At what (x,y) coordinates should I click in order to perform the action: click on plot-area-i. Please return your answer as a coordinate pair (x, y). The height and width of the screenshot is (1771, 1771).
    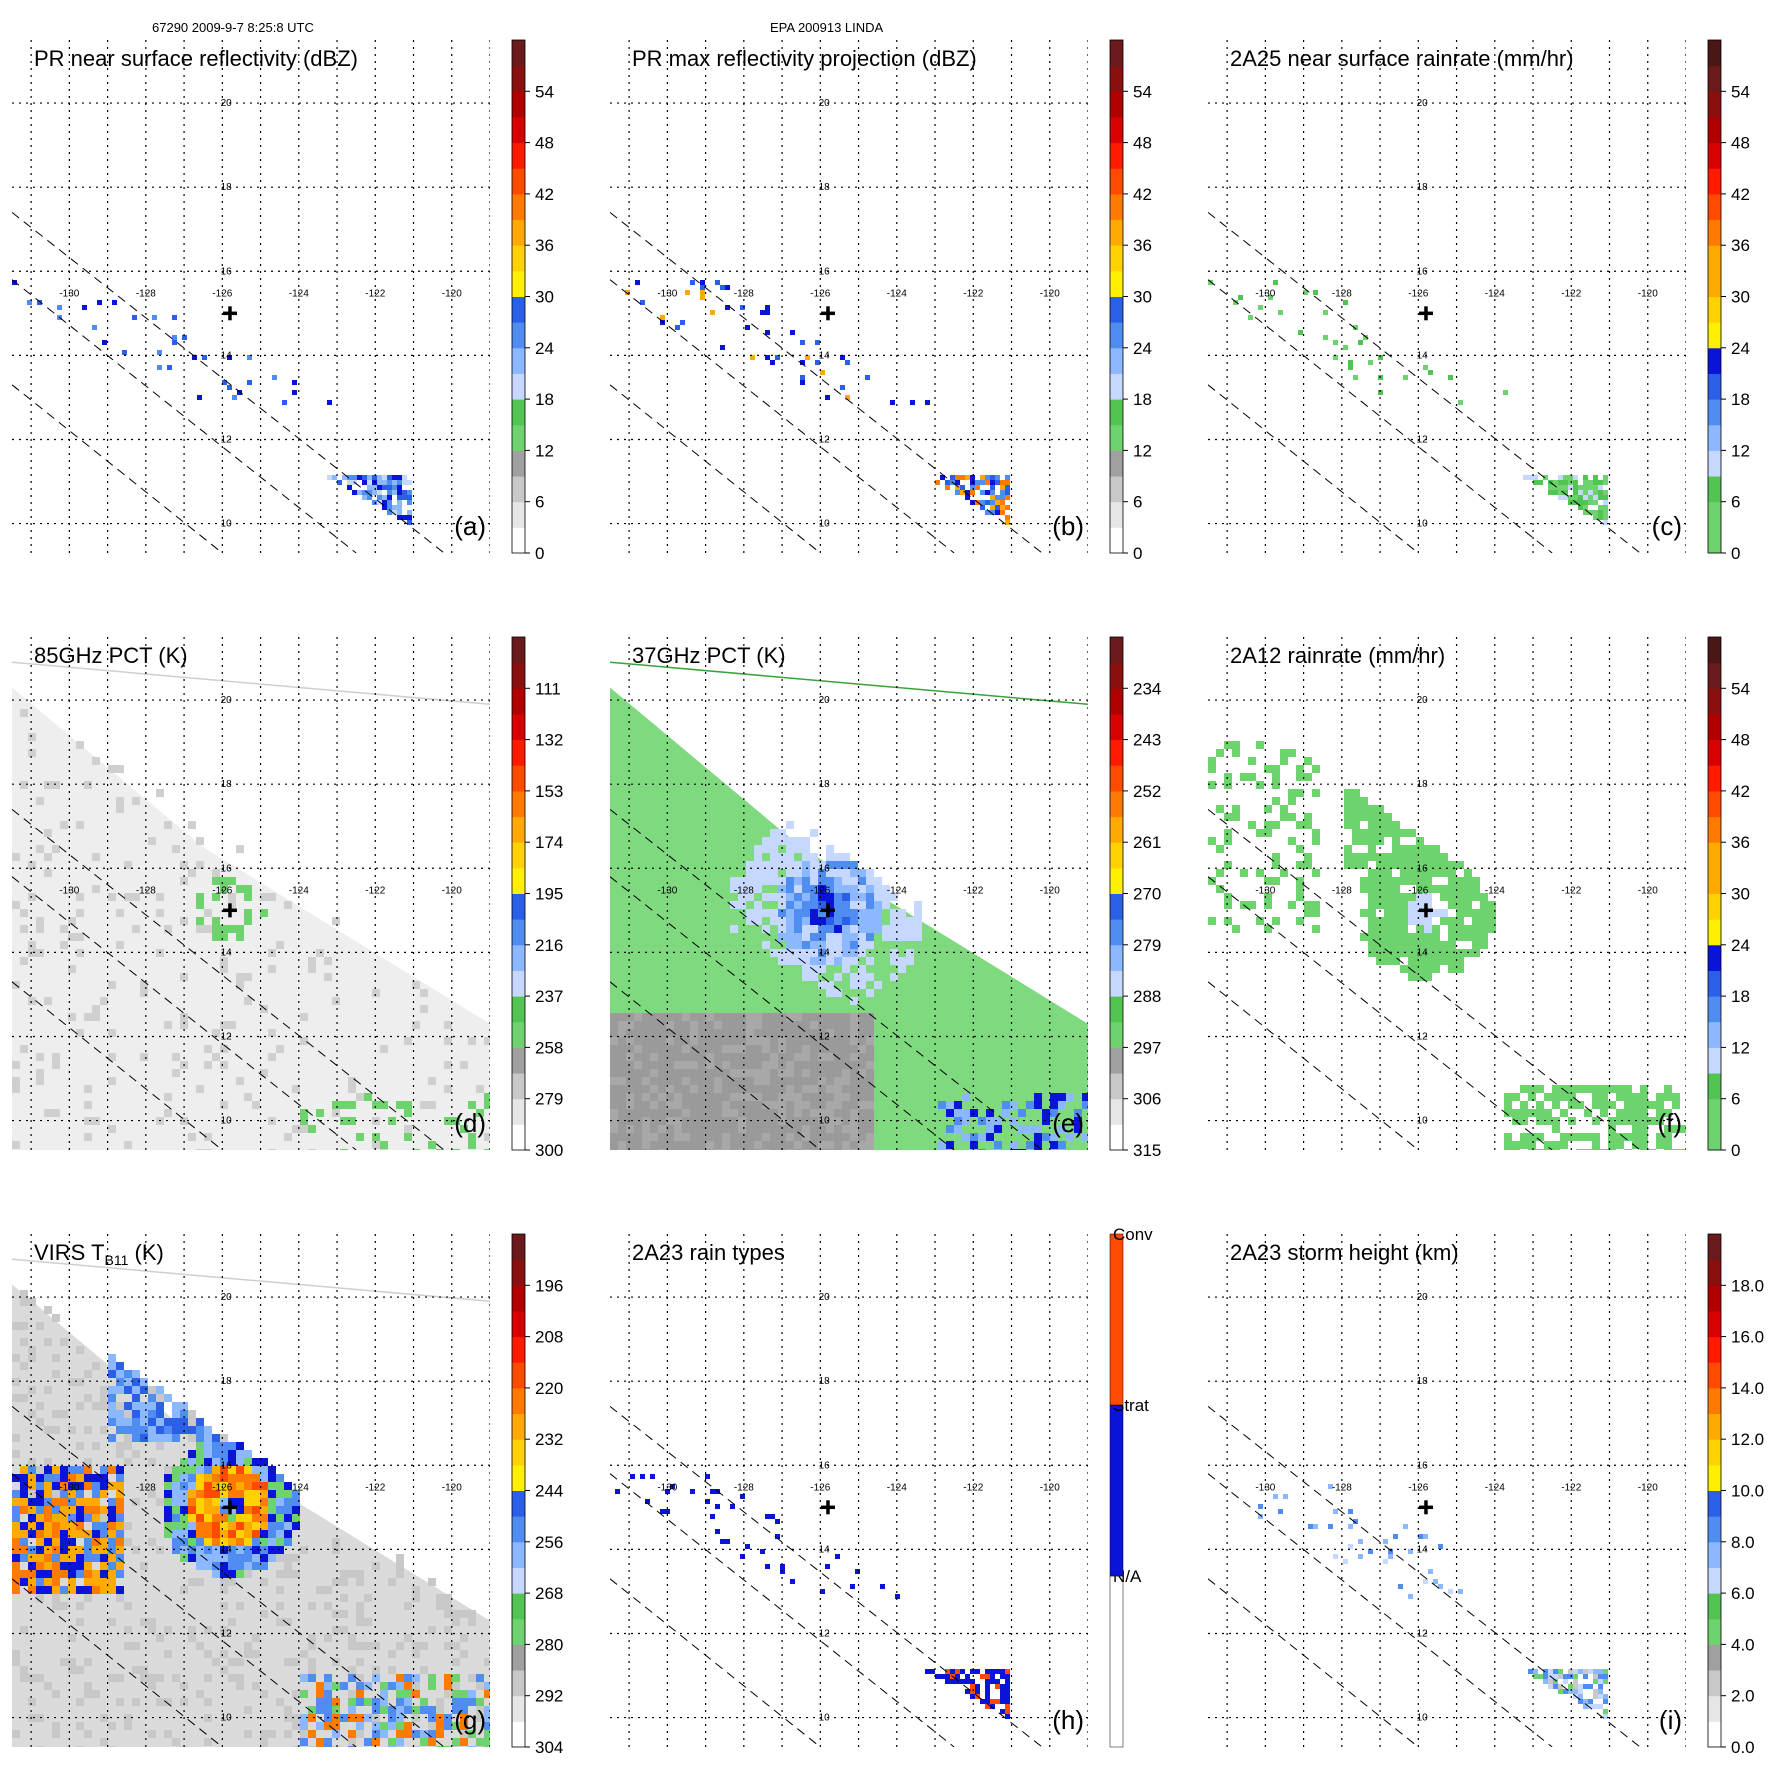
    Looking at the image, I should click on (1447, 1490).